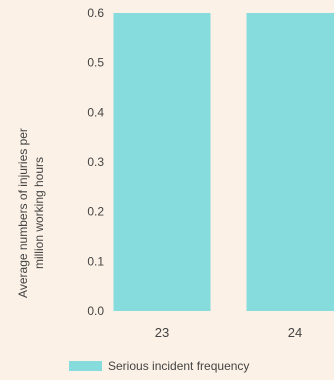 The image size is (334, 380). Describe the element at coordinates (228, 332) in the screenshot. I see `x-axis-ticks: 23 24` at that location.